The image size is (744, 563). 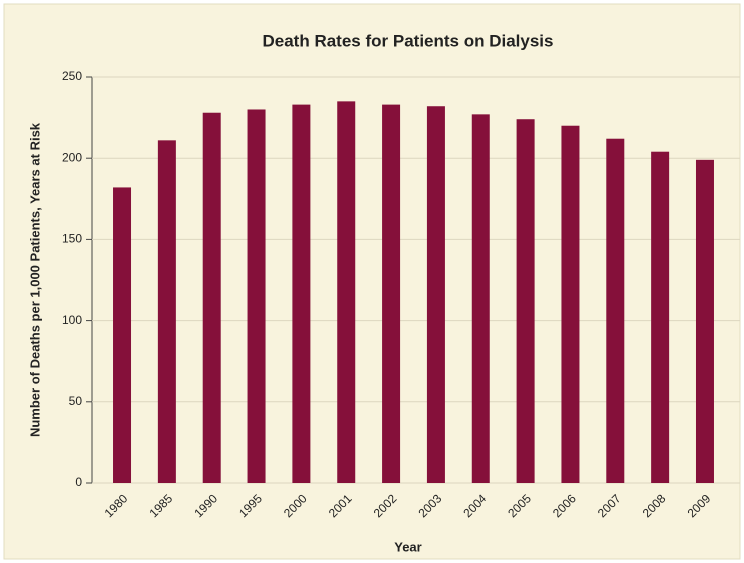 I want to click on y-tick-label: 100, so click(x=72, y=320).